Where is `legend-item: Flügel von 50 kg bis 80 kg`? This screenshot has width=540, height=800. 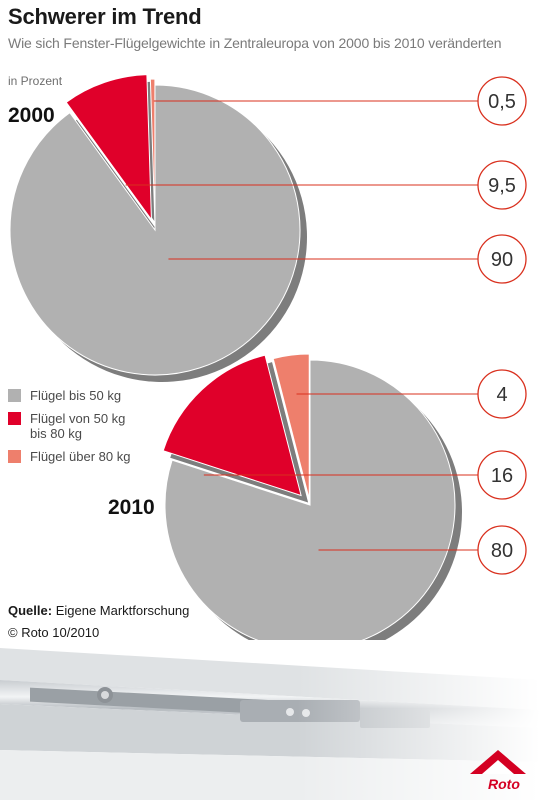 legend-item: Flügel von 50 kg bis 80 kg is located at coordinates (69, 426).